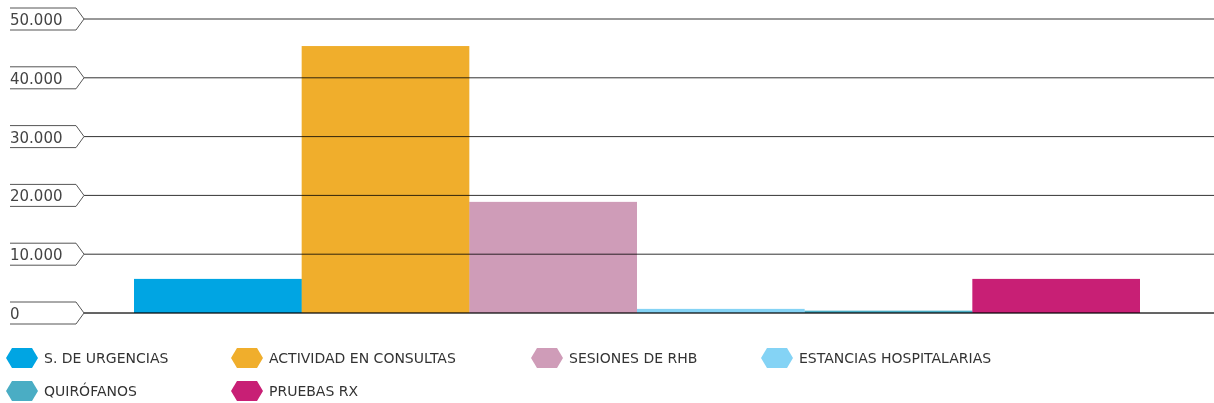 Image resolution: width=1214 pixels, height=403 pixels. I want to click on y-tick-label: 0, so click(15, 314).